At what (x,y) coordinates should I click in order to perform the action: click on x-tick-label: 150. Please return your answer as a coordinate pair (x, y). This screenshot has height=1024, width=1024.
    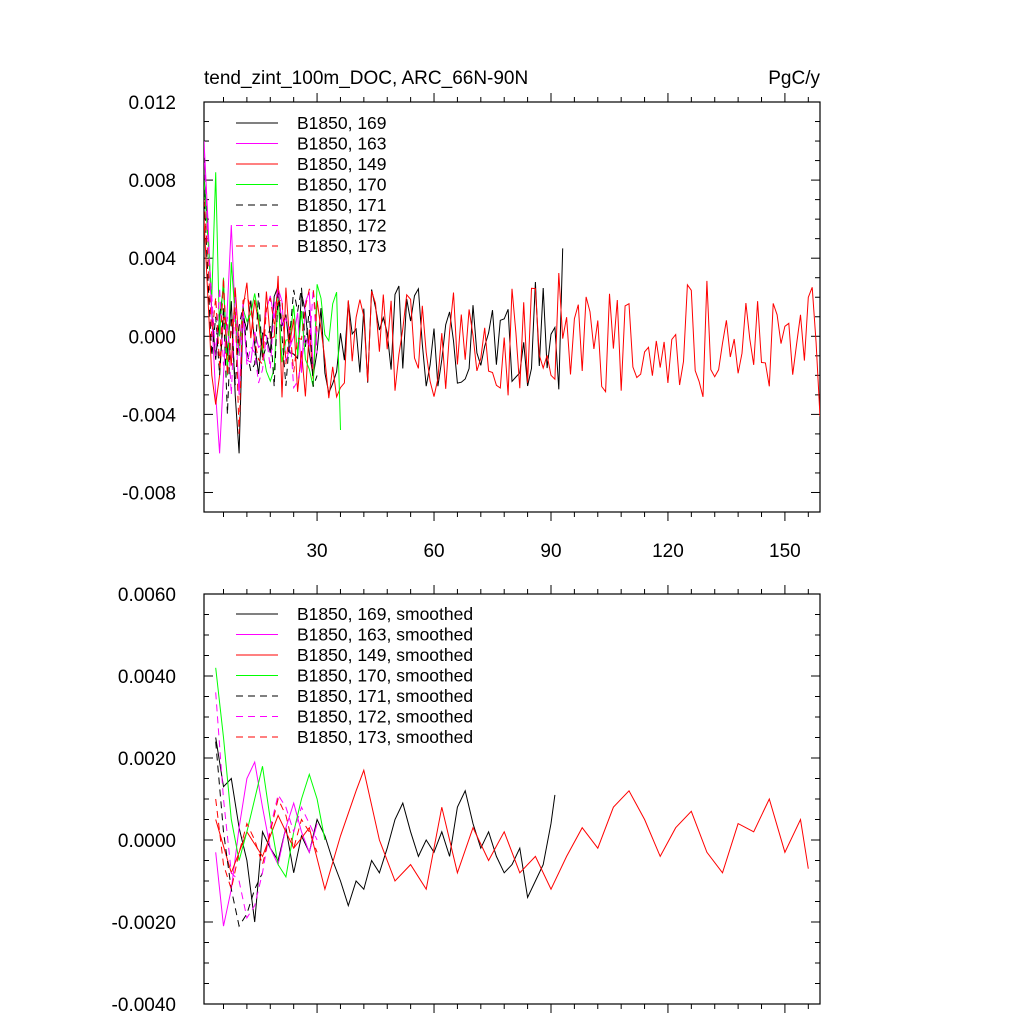
    Looking at the image, I should click on (785, 551).